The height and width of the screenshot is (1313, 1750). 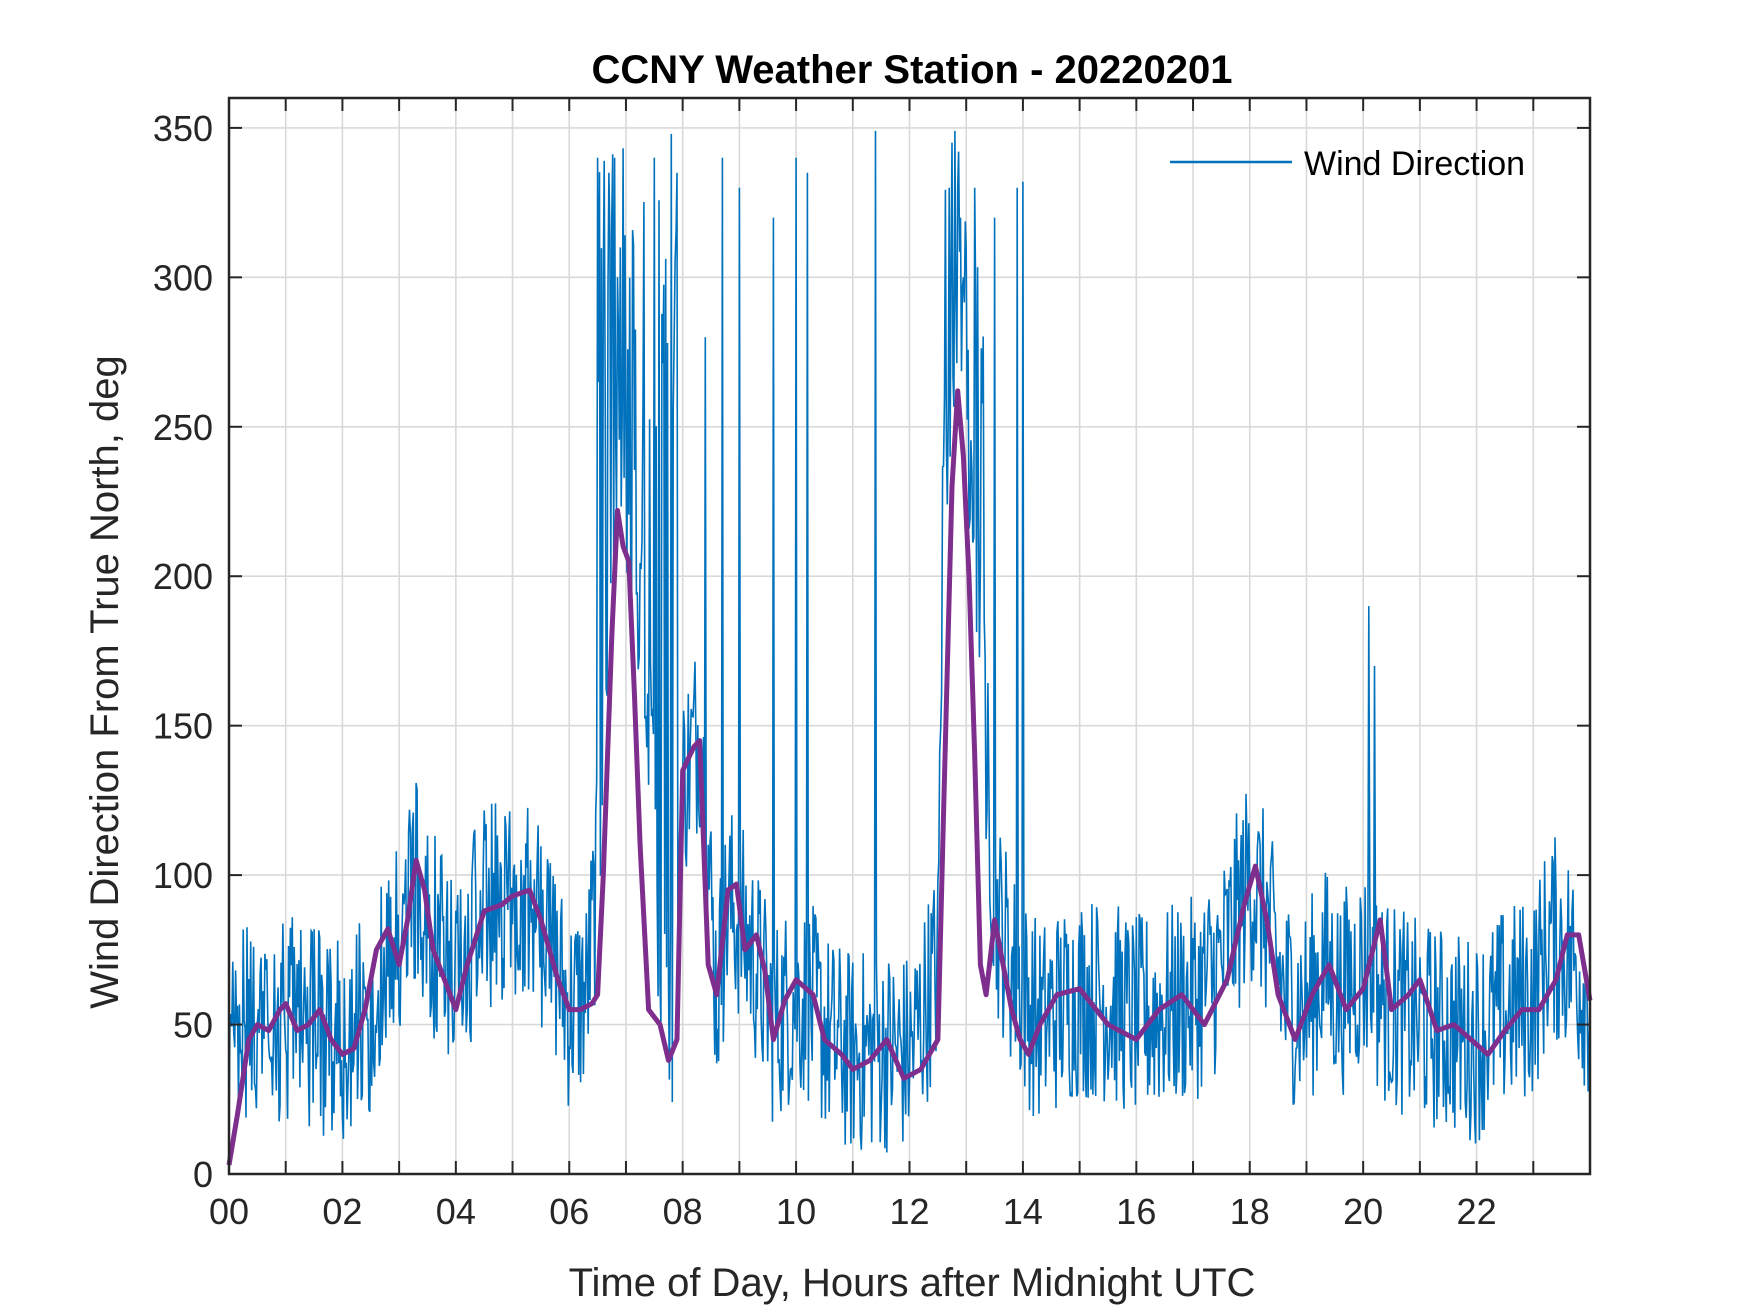 What do you see at coordinates (342, 1211) in the screenshot?
I see `x-tick-label: 02` at bounding box center [342, 1211].